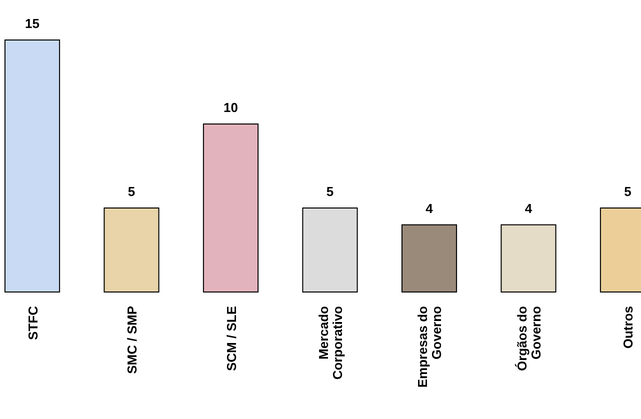  I want to click on data-label: 15, so click(32, 23).